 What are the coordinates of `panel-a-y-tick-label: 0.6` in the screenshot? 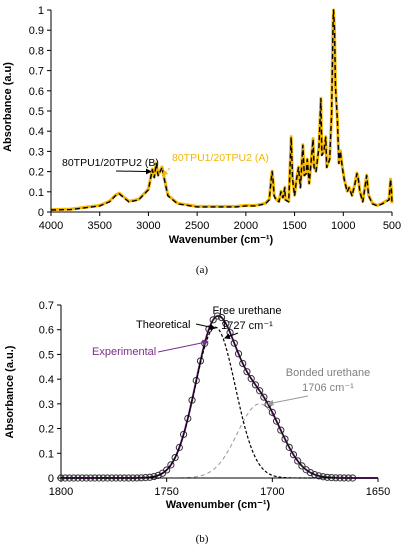 It's located at (36, 92).